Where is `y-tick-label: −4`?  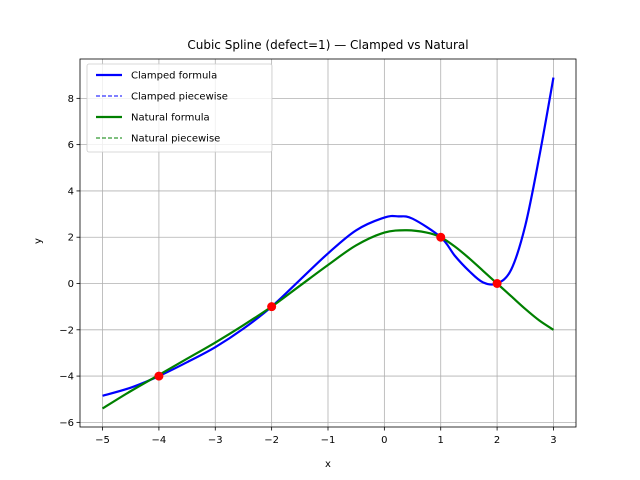 y-tick-label: −4 is located at coordinates (66, 377).